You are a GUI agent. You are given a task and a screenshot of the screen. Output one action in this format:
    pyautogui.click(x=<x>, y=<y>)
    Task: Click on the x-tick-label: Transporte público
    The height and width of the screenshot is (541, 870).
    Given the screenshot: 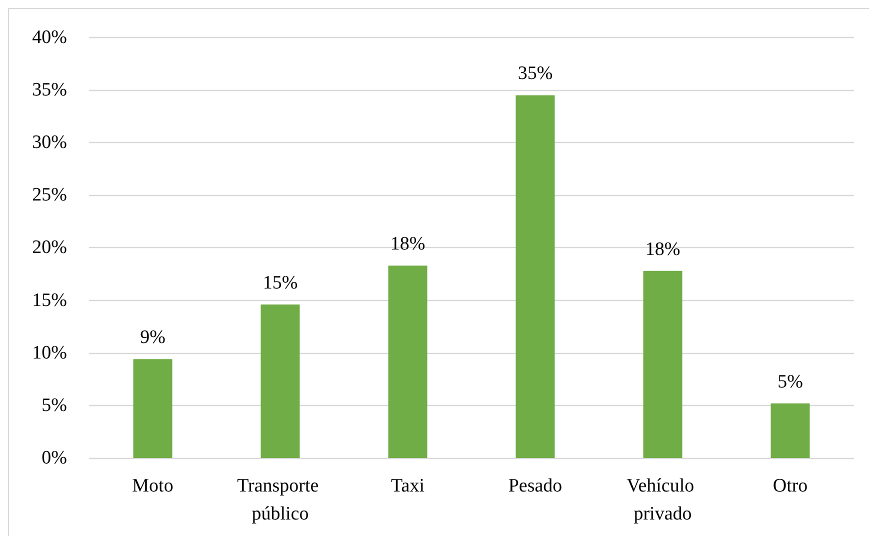 What is the action you would take?
    pyautogui.click(x=280, y=500)
    